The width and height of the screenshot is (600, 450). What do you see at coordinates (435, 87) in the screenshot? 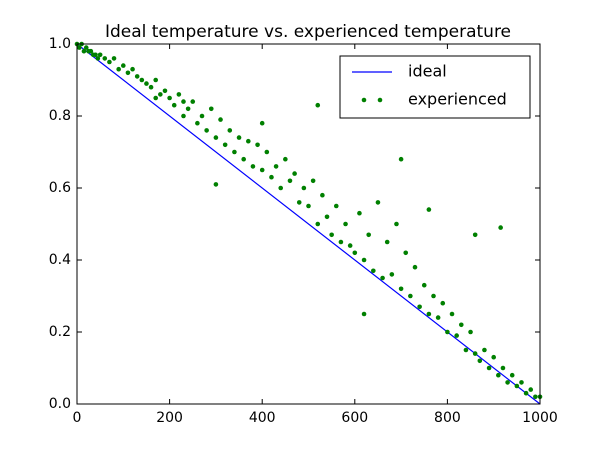
I see `legend-box` at bounding box center [435, 87].